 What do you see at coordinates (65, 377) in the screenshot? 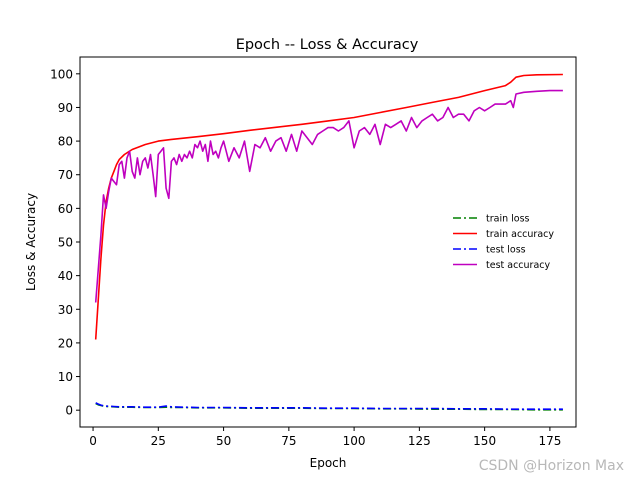
I see `y-tick-label: 10` at bounding box center [65, 377].